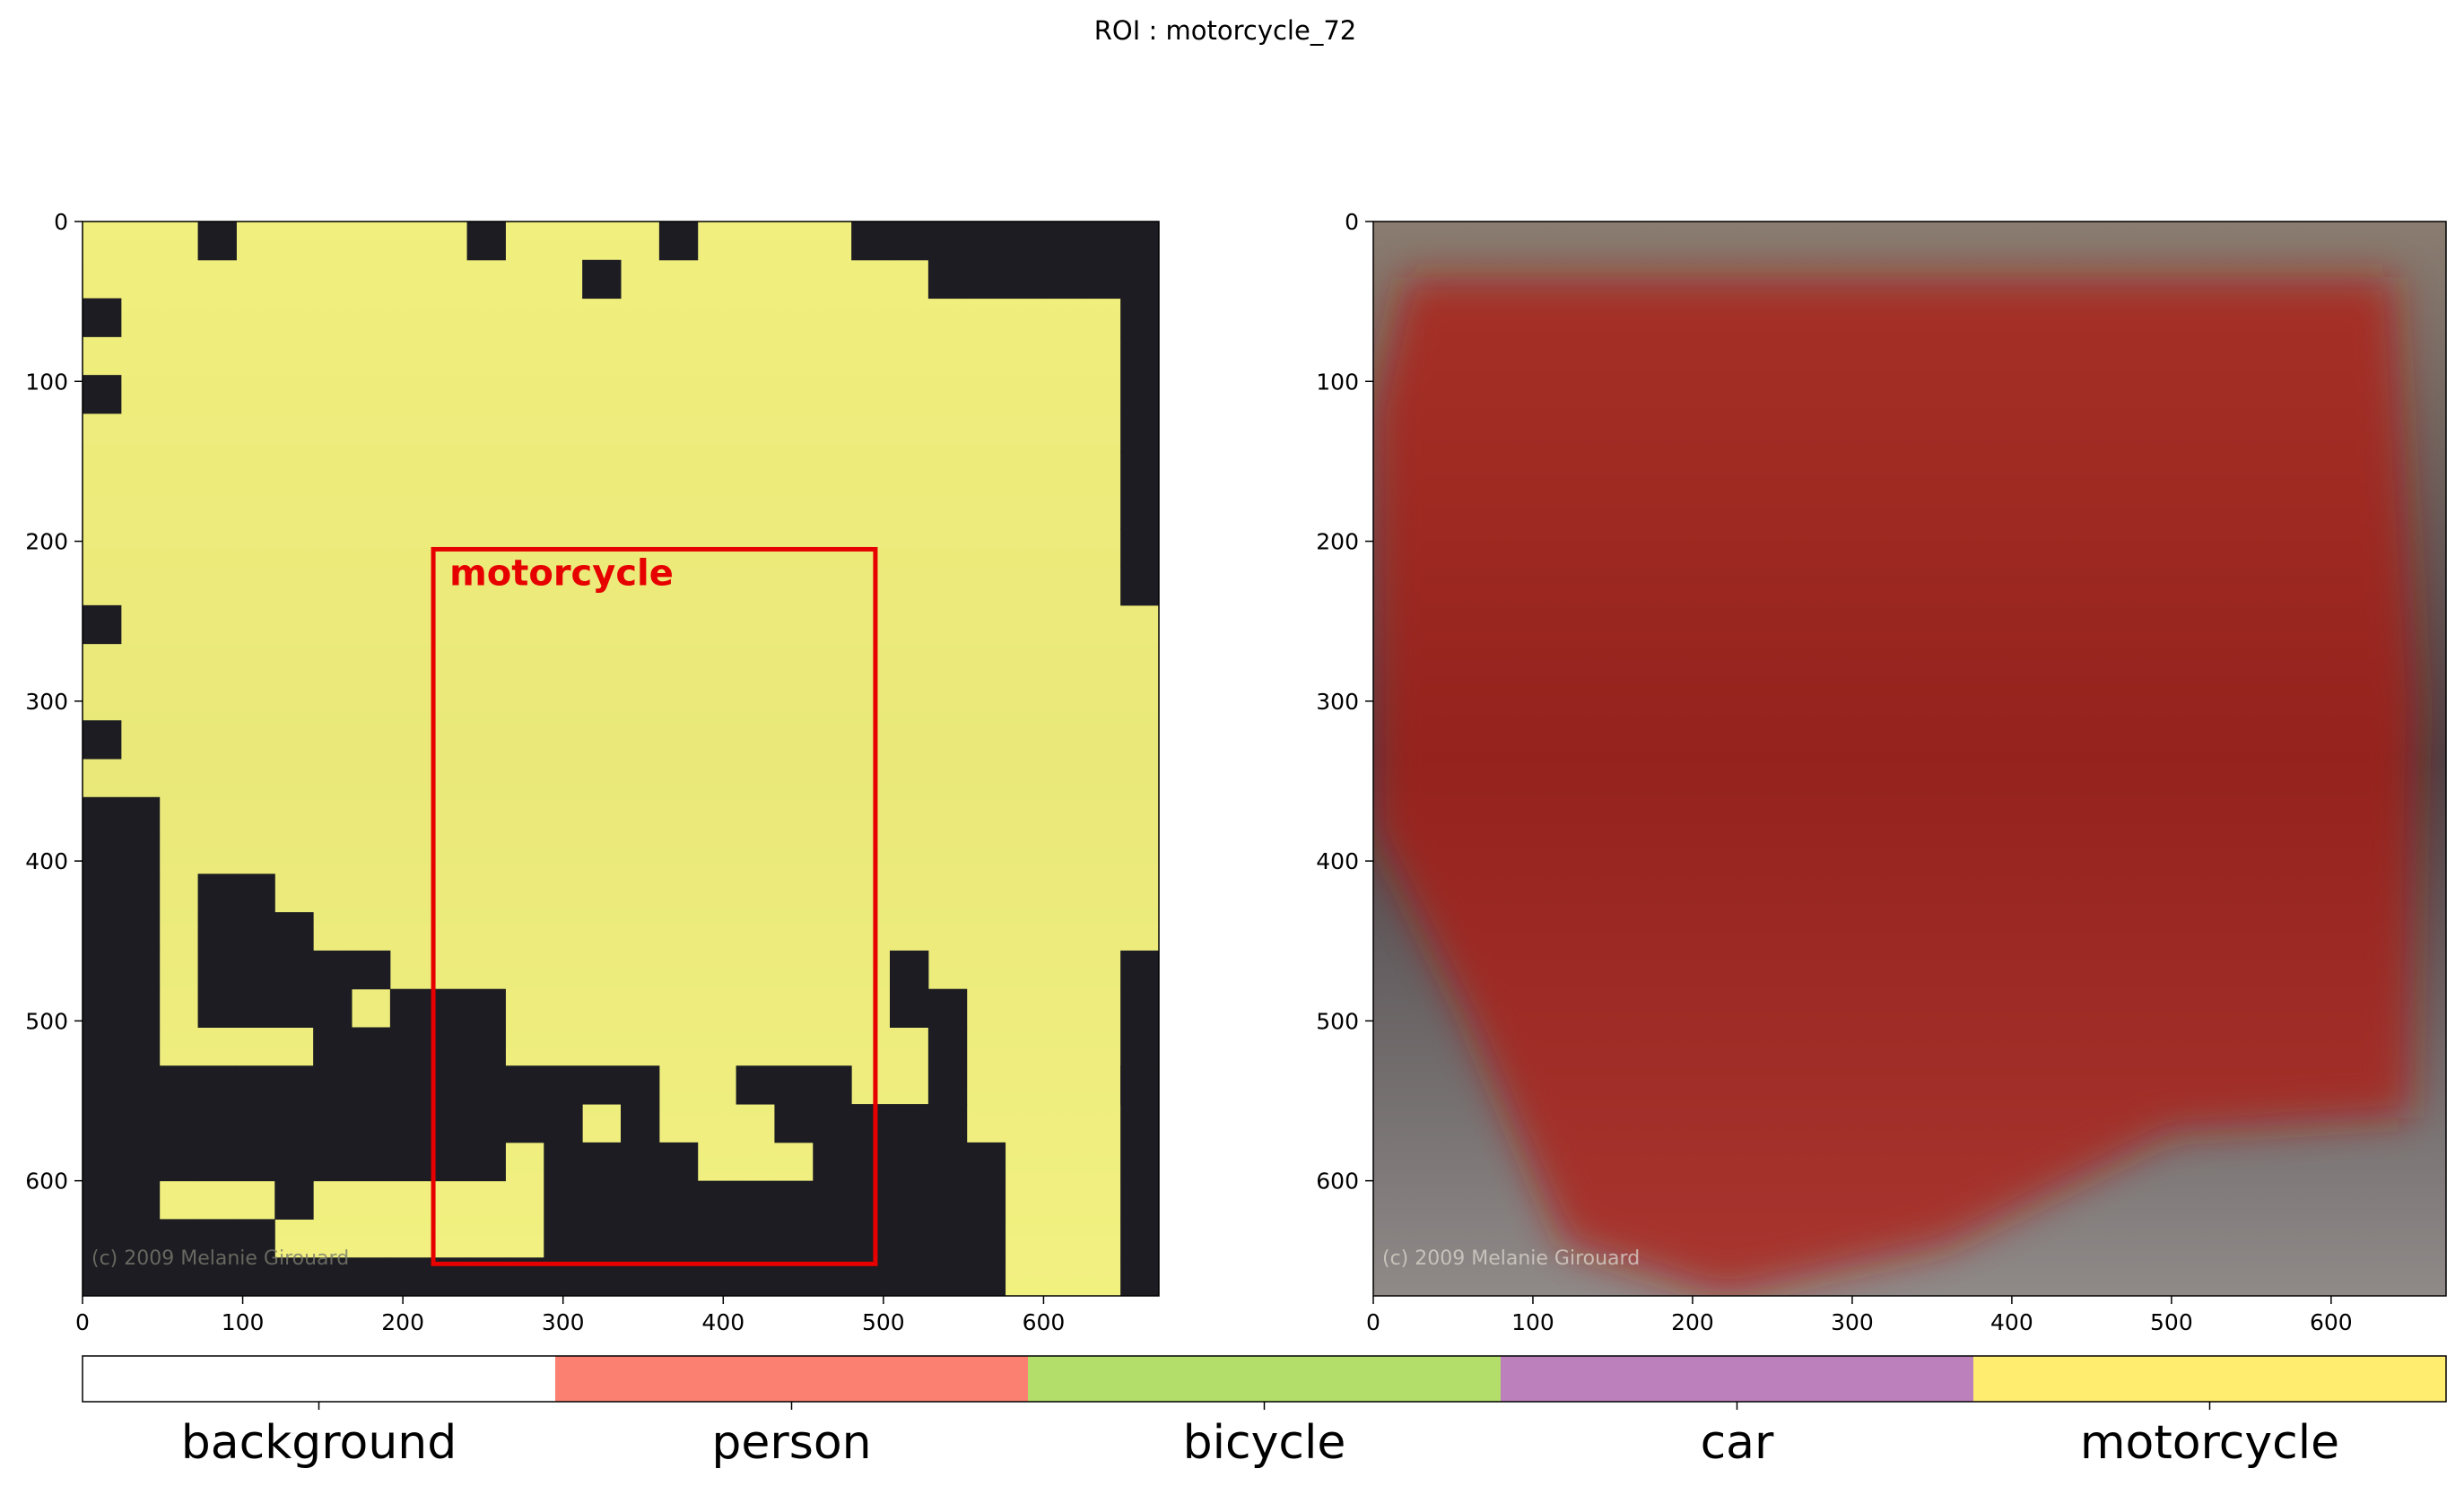 The height and width of the screenshot is (1486, 2464). Describe the element at coordinates (1737, 1443) in the screenshot. I see `legend-label-car: car` at that location.